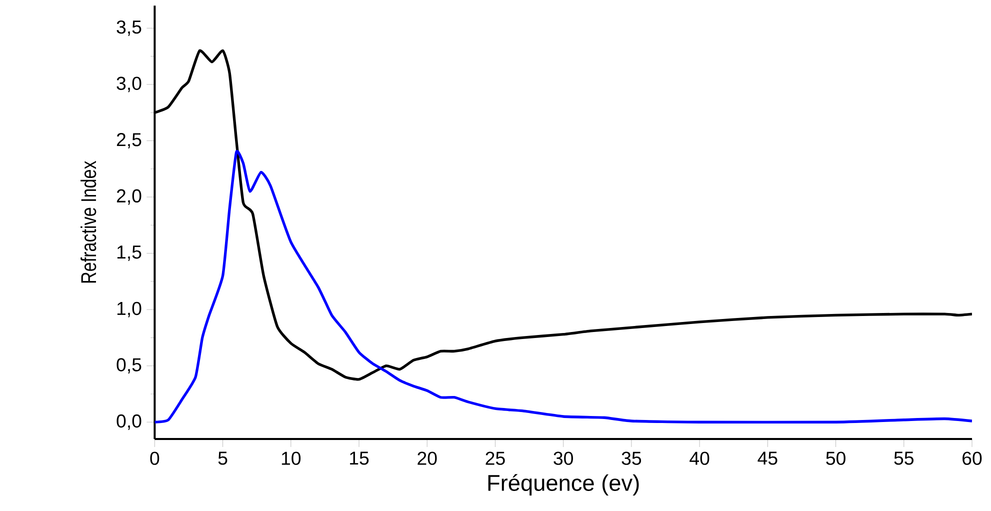 The width and height of the screenshot is (991, 511). What do you see at coordinates (129, 366) in the screenshot?
I see `y-tick-label: 0,5` at bounding box center [129, 366].